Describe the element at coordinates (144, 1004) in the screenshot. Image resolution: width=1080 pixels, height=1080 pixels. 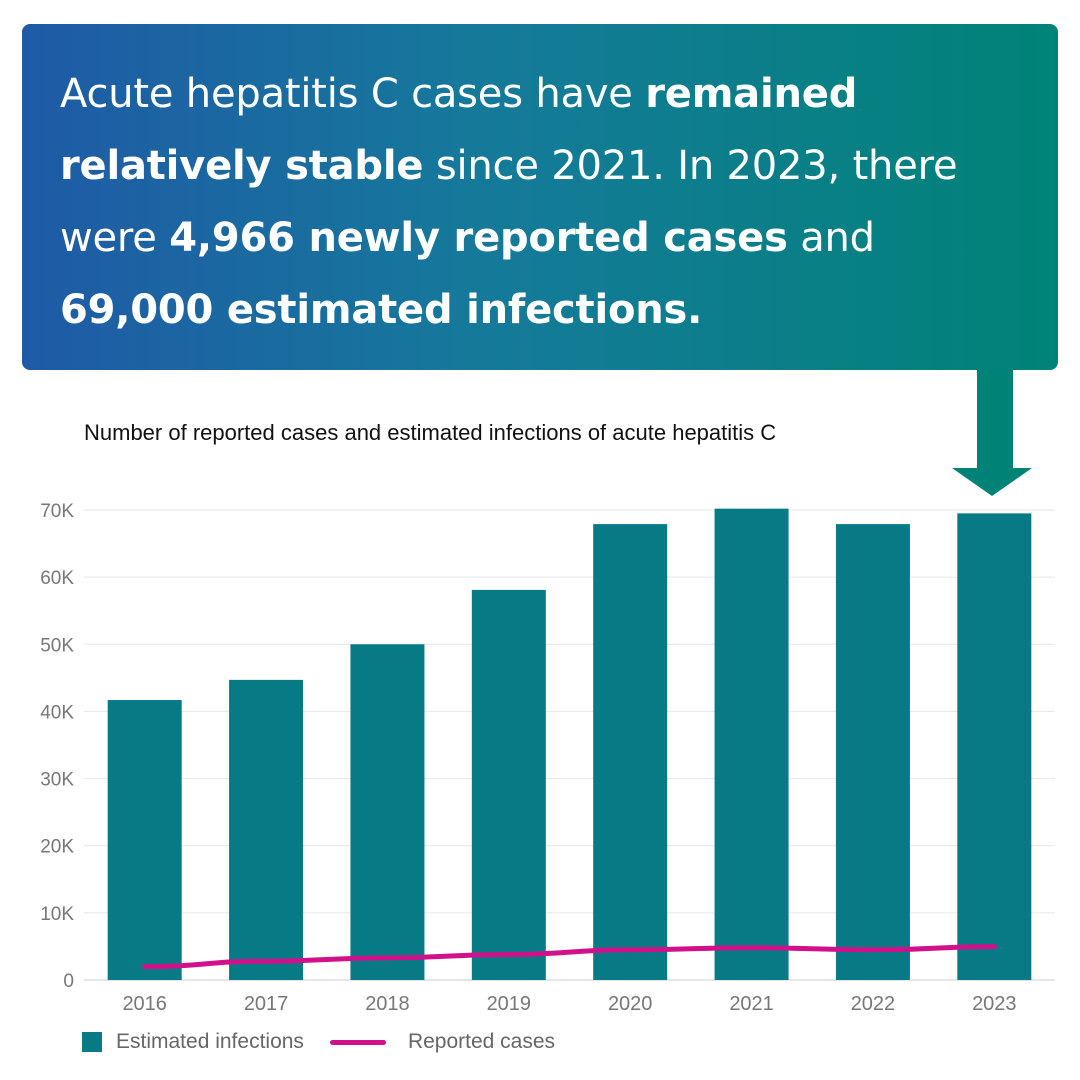
I see `x-tick-label: 2016` at that location.